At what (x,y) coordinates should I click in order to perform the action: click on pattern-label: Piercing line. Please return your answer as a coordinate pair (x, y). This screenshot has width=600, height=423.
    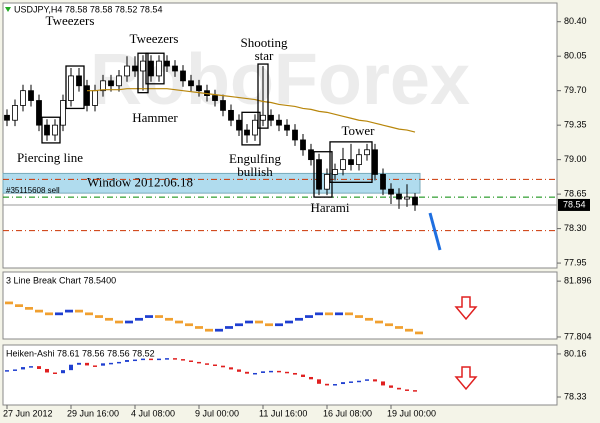
    Looking at the image, I should click on (50, 157).